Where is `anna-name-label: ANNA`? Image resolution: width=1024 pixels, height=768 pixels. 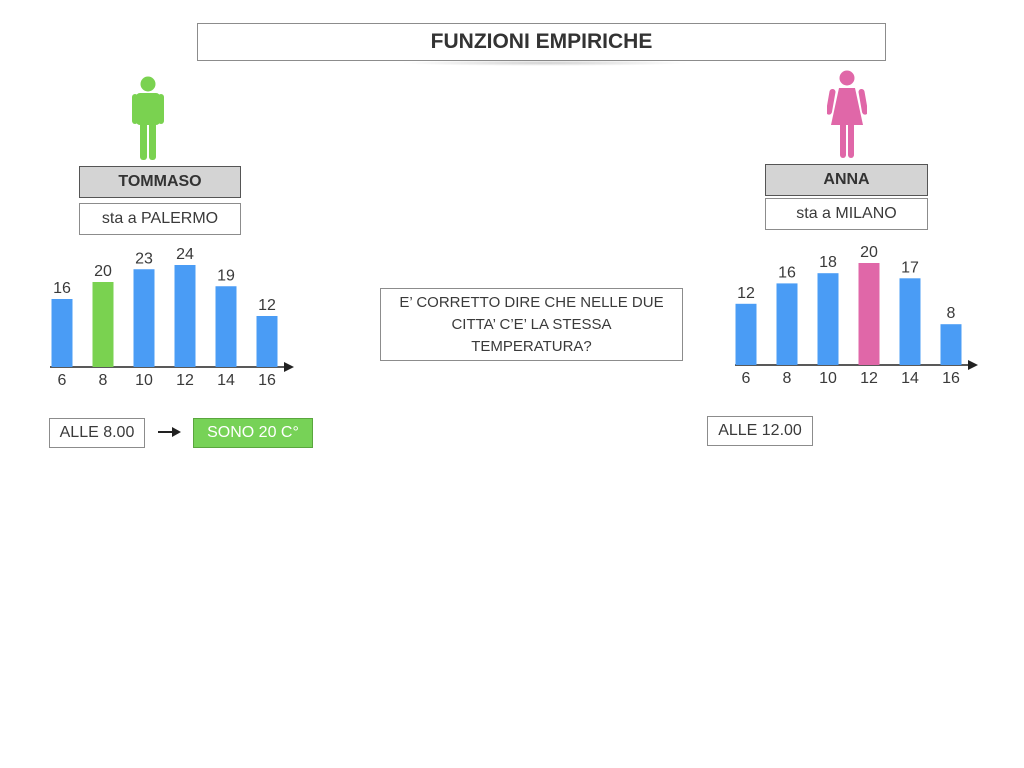
anna-name-label: ANNA is located at coordinates (846, 180).